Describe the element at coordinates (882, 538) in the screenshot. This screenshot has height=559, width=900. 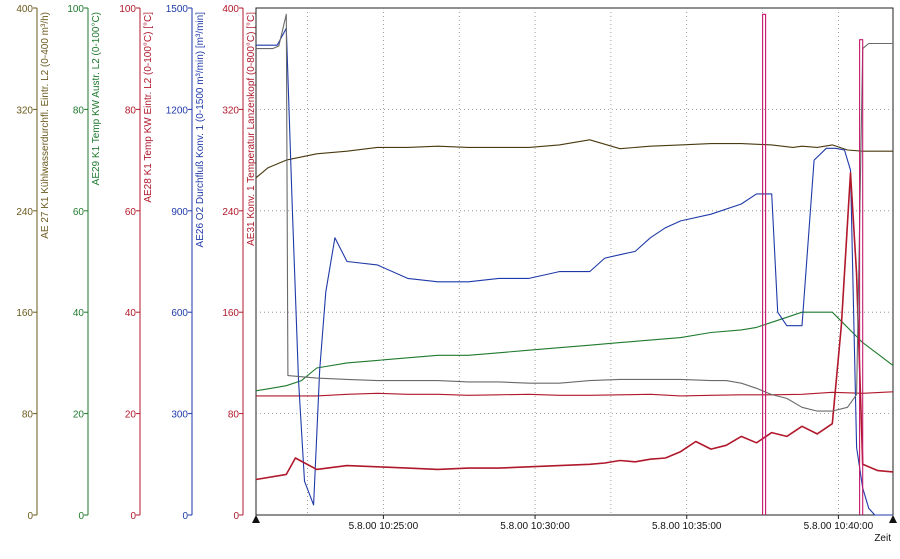
I see `x-axis-label: Zeit` at that location.